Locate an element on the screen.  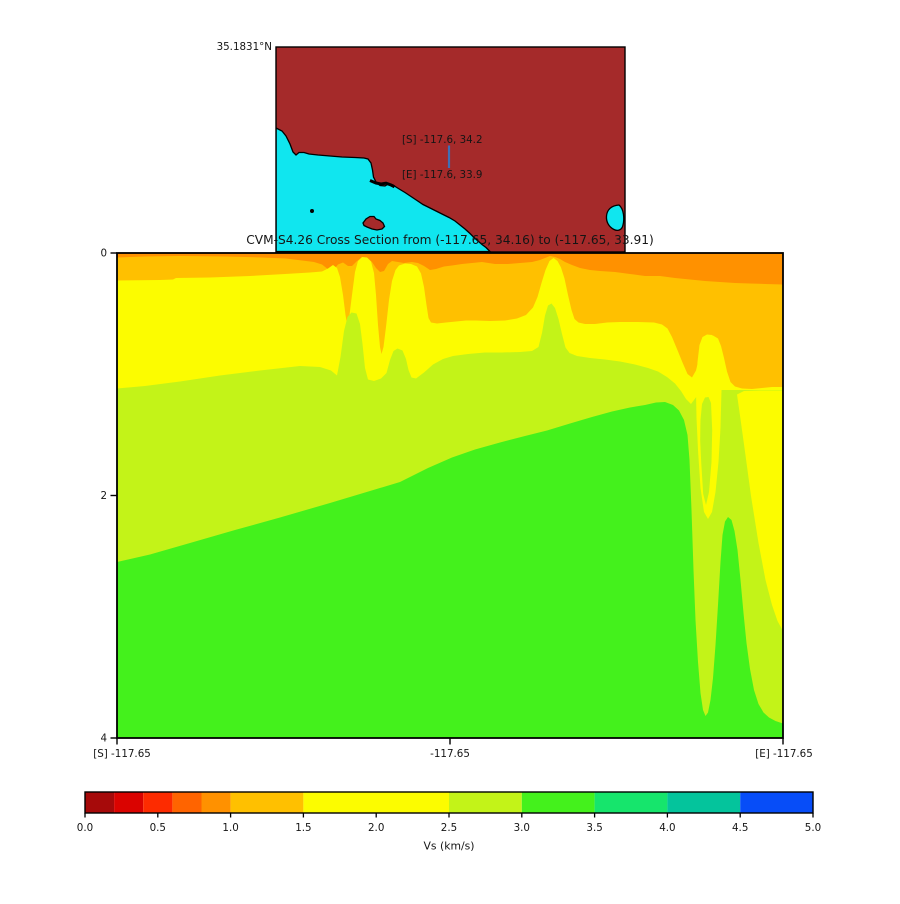
colorbar-tick-label: 2.0 is located at coordinates (376, 828).